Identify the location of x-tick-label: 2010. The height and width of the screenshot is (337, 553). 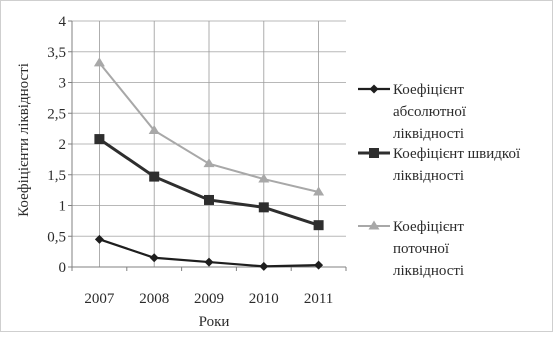
(264, 299).